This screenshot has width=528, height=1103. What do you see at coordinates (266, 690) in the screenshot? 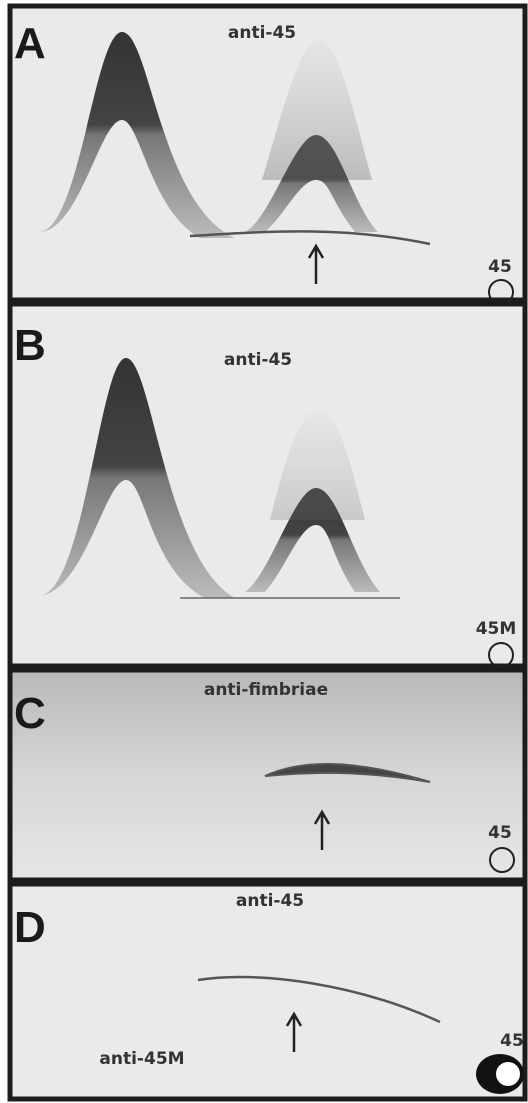
I see `antibody-label: anti-fimbriae` at bounding box center [266, 690].